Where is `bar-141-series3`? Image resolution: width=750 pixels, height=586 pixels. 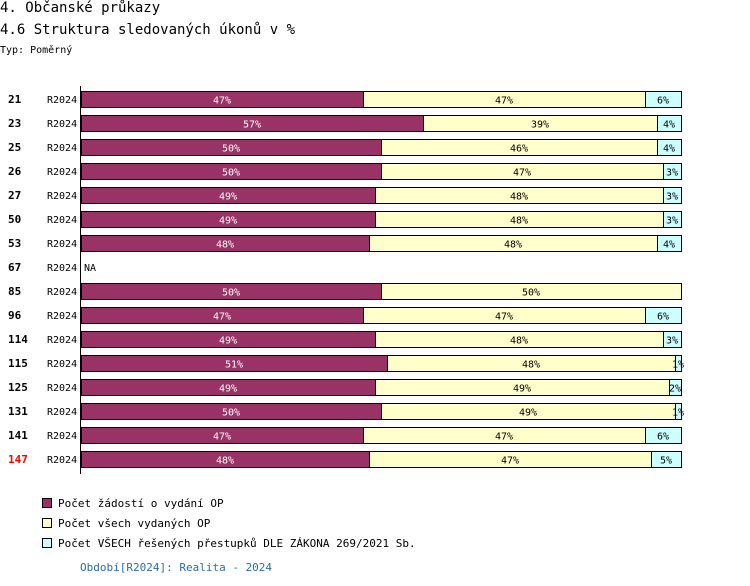
bar-141-series3 is located at coordinates (663, 435).